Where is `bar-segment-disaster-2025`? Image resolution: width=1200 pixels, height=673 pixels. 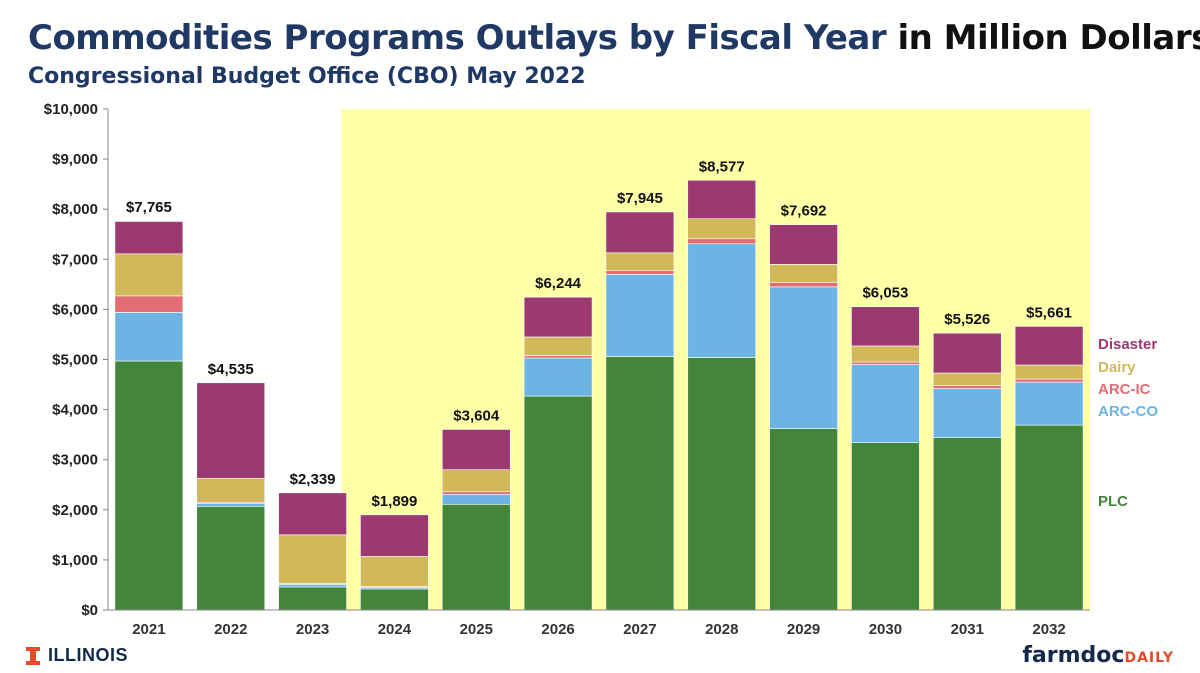 bar-segment-disaster-2025 is located at coordinates (476, 450).